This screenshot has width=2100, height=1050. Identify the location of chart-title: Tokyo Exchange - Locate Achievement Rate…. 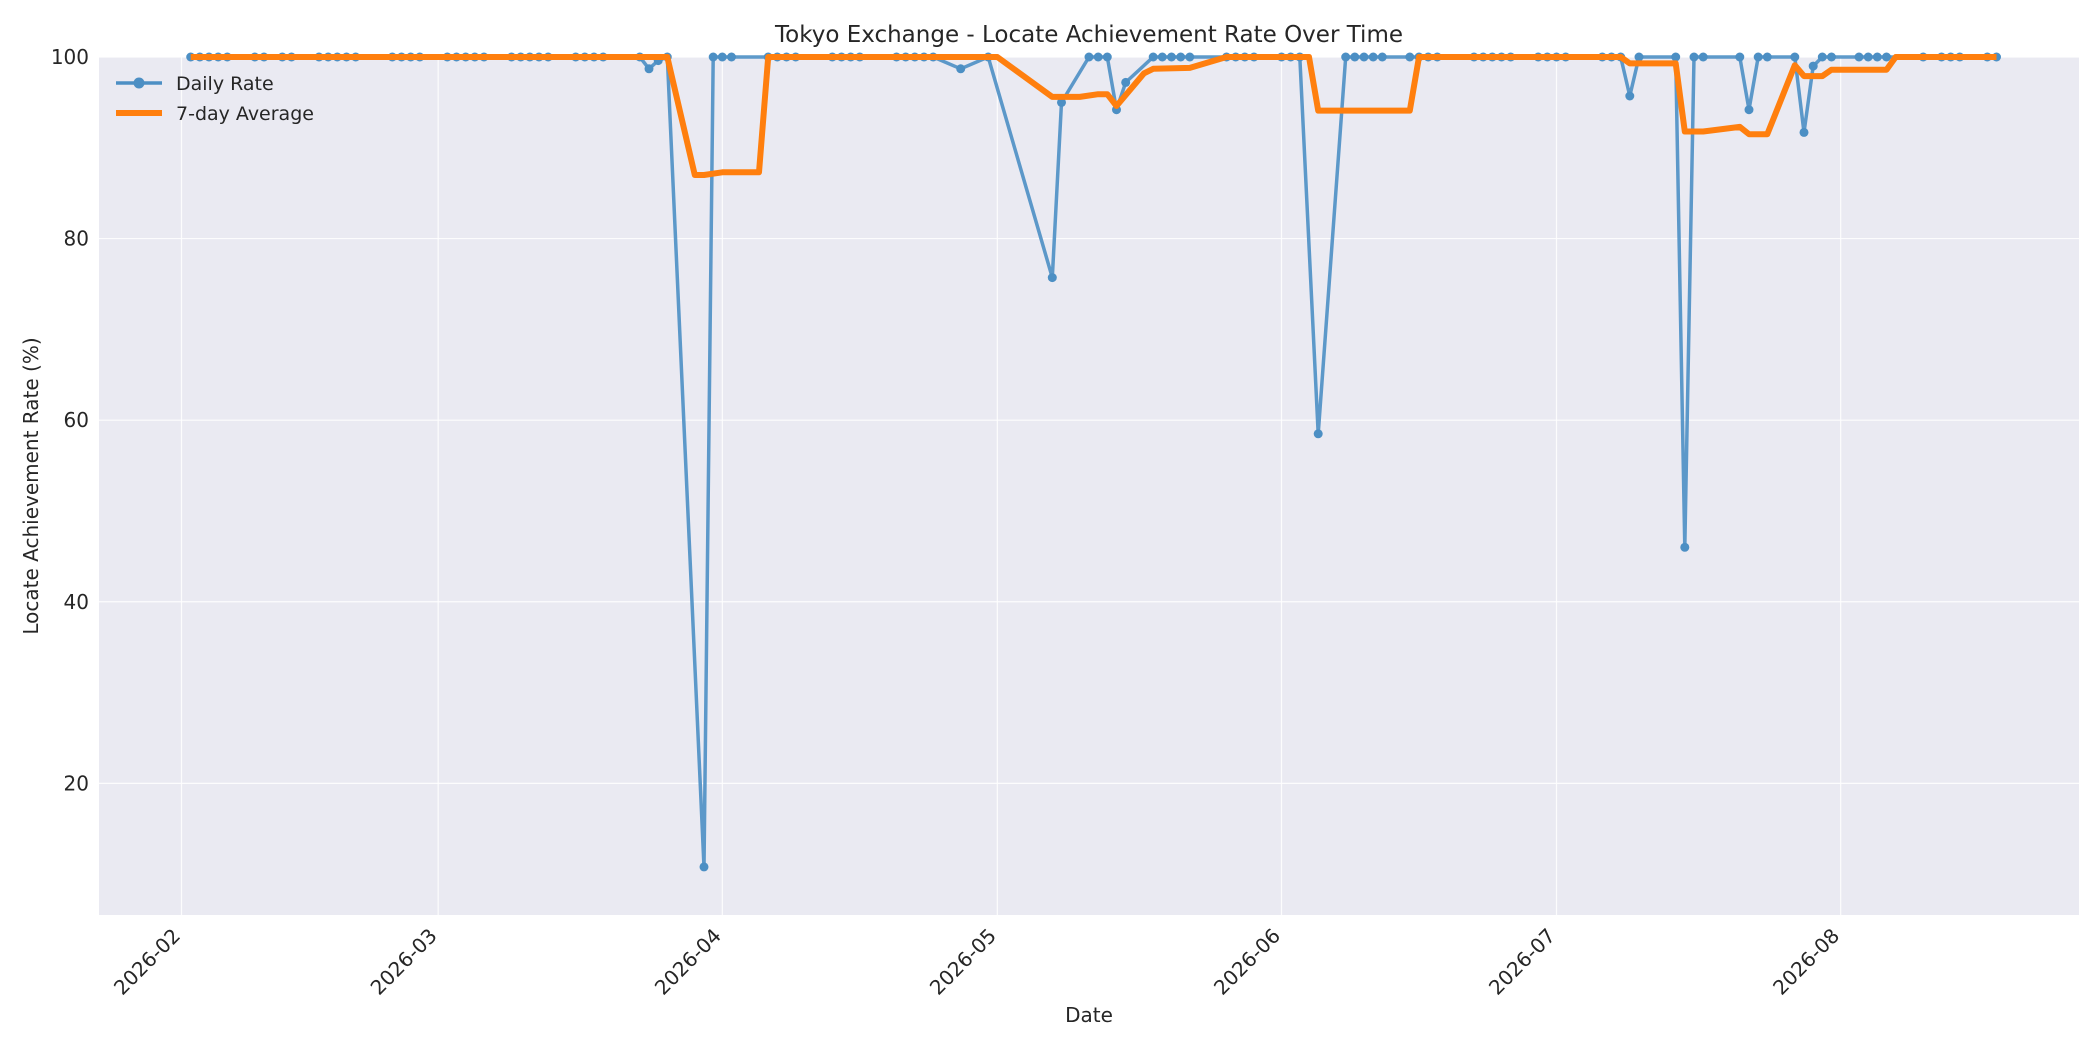
(1088, 35).